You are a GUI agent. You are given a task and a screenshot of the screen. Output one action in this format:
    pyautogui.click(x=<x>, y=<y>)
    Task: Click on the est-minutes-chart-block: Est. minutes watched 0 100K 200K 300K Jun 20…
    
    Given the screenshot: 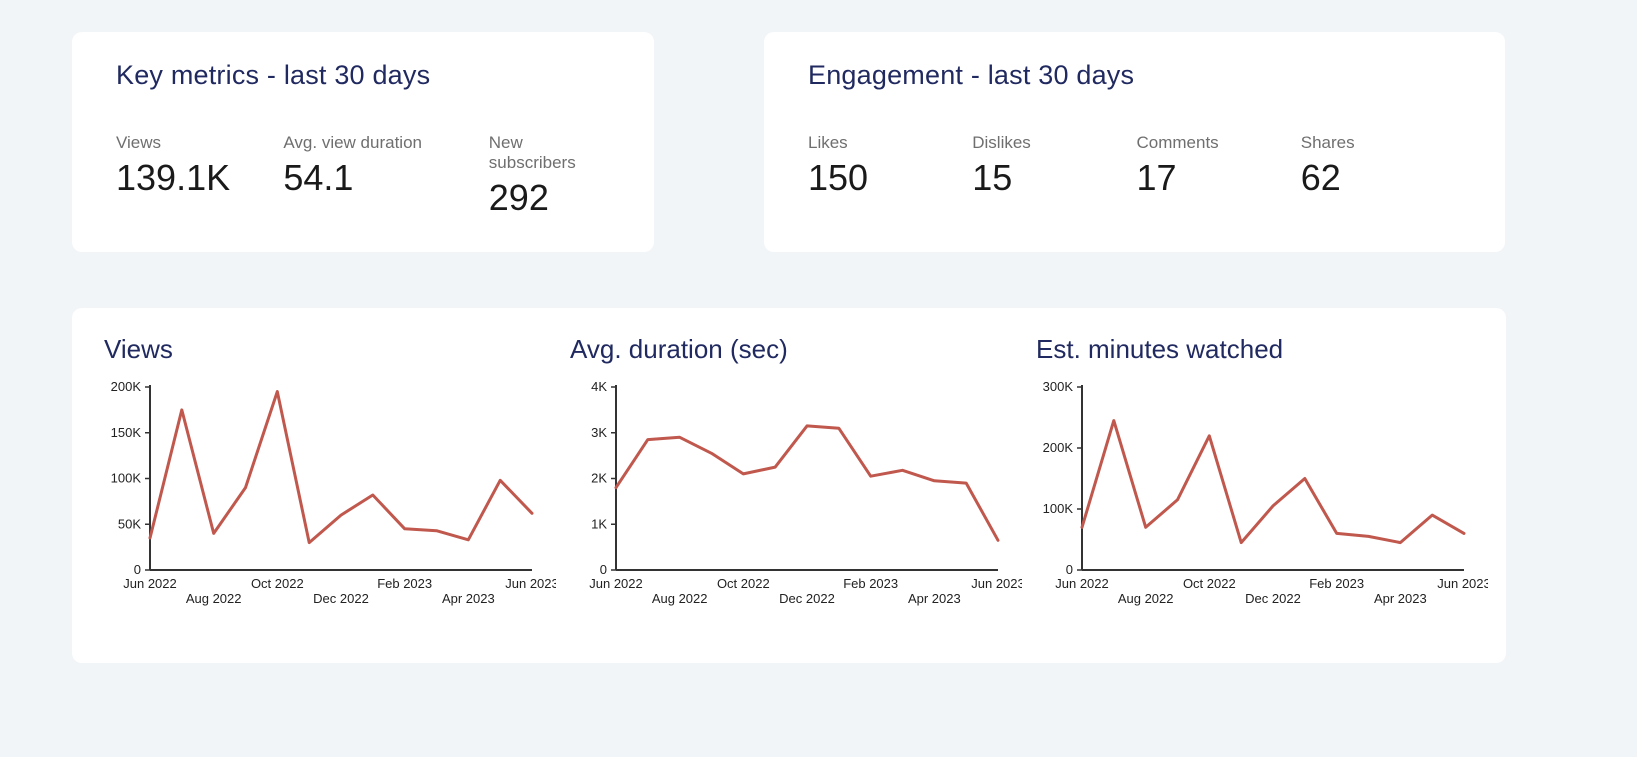 What is the action you would take?
    pyautogui.click(x=1255, y=498)
    